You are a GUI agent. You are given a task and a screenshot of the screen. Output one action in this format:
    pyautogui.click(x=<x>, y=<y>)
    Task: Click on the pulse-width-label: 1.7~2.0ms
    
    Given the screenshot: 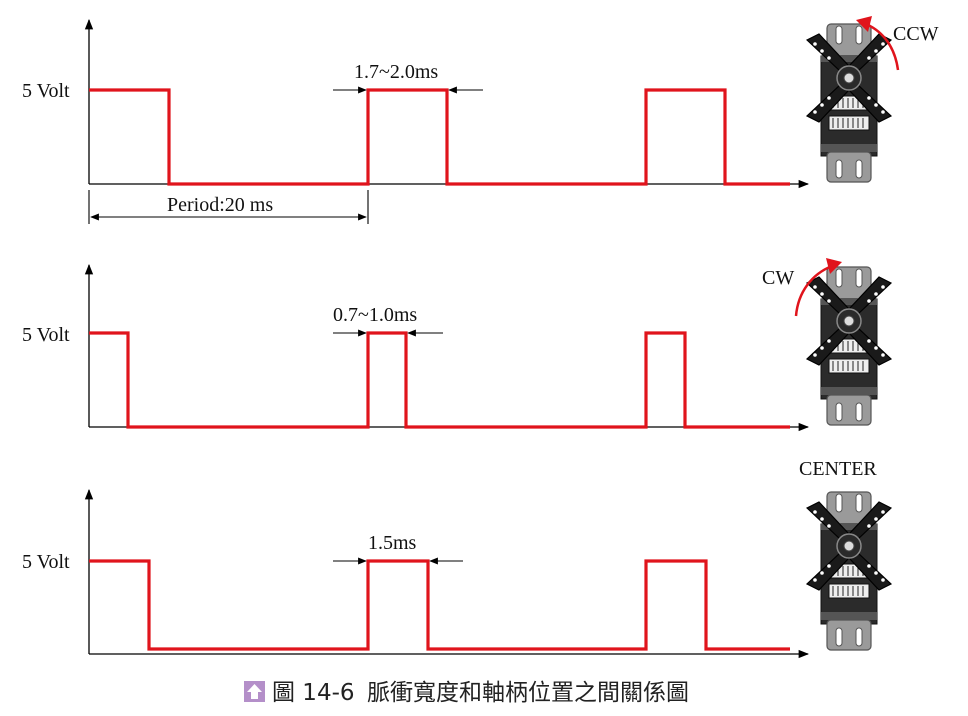 What is the action you would take?
    pyautogui.click(x=396, y=72)
    